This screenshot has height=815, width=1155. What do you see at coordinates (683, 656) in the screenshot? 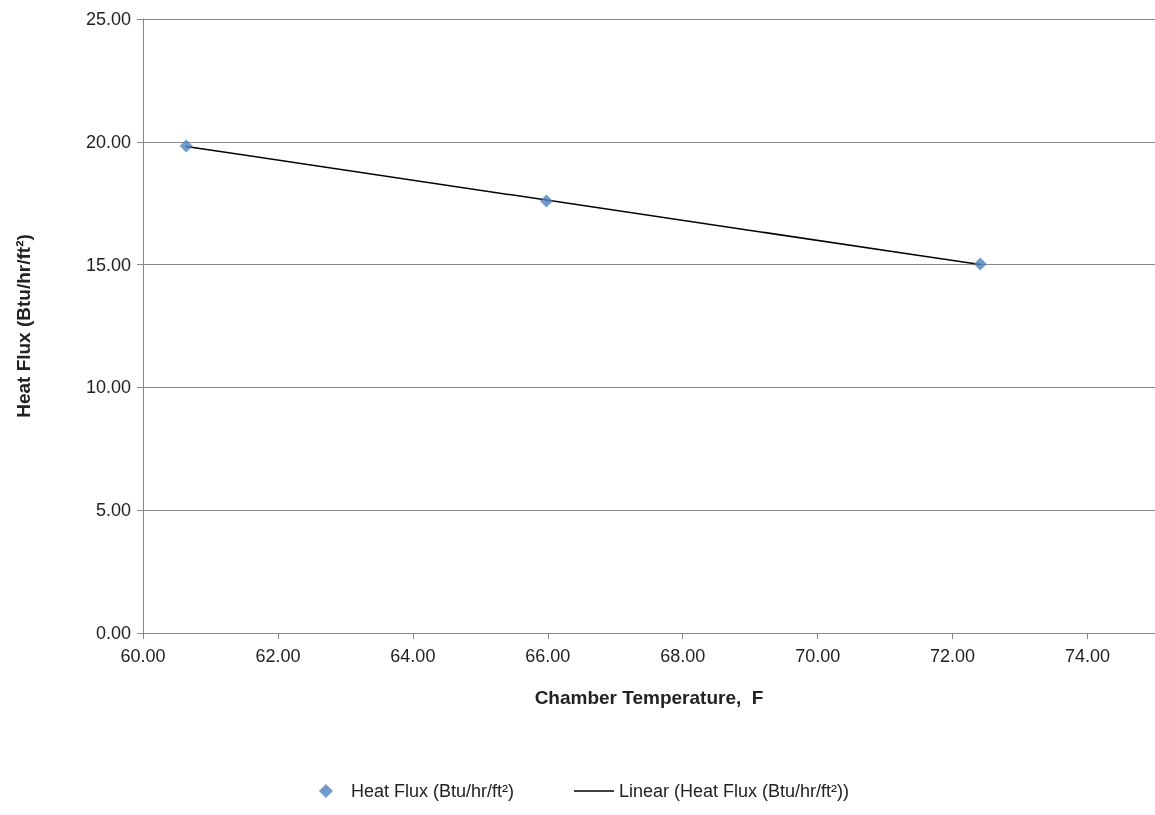
I see `x-tick-label: 68.00` at bounding box center [683, 656].